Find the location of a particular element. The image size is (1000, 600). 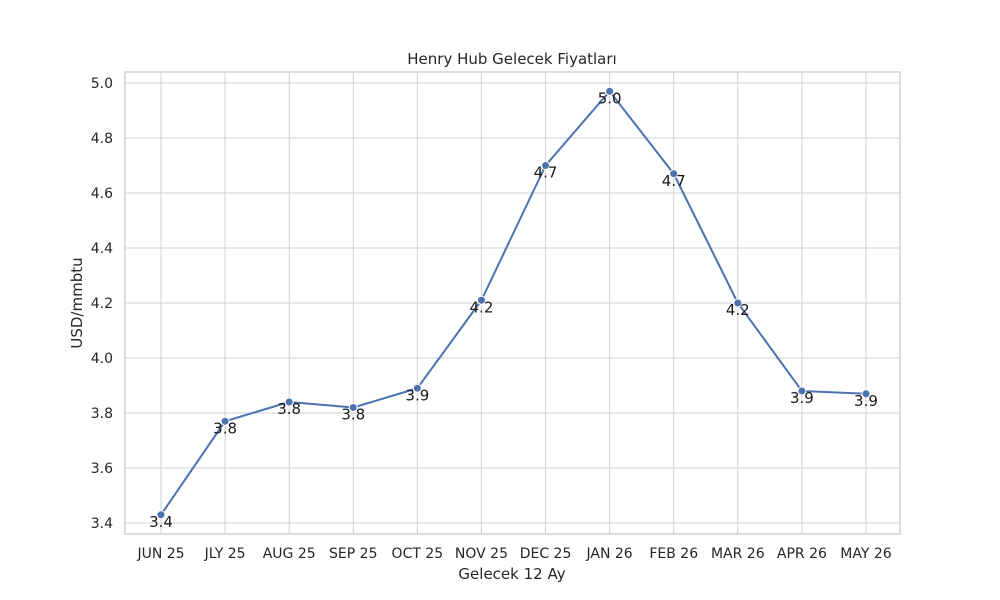

x-tick-label: MAY 26 is located at coordinates (865, 554).